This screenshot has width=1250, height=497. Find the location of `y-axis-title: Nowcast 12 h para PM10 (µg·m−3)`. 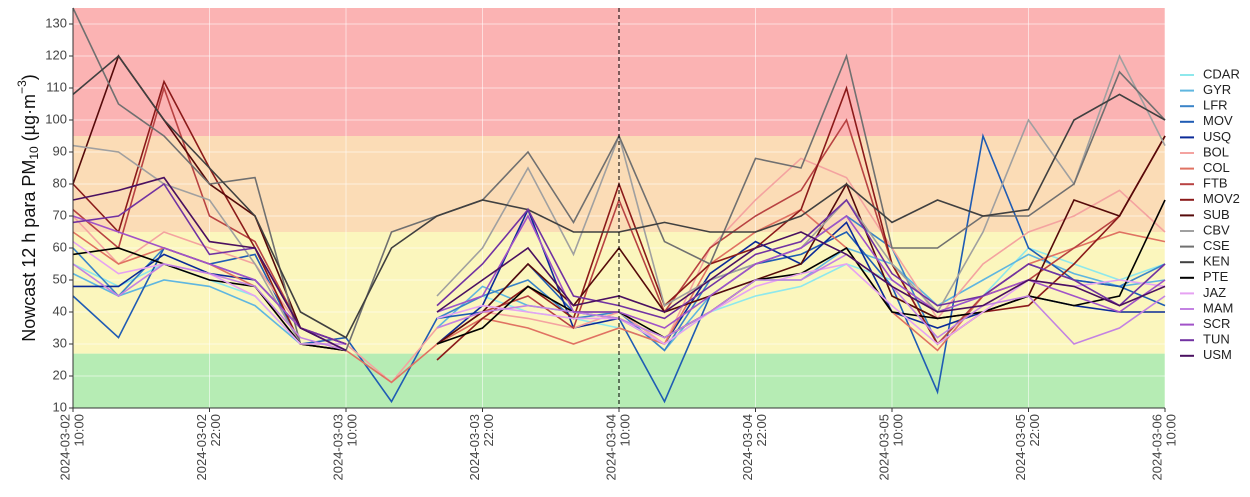

y-axis-title: Nowcast 12 h para PM10 (µg·m−3) is located at coordinates (28, 208).